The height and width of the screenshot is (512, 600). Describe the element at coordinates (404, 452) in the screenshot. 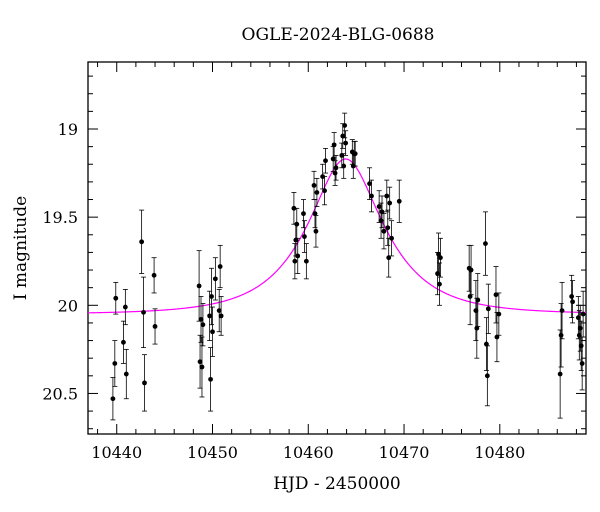

I see `x-tick-label: 10470` at that location.